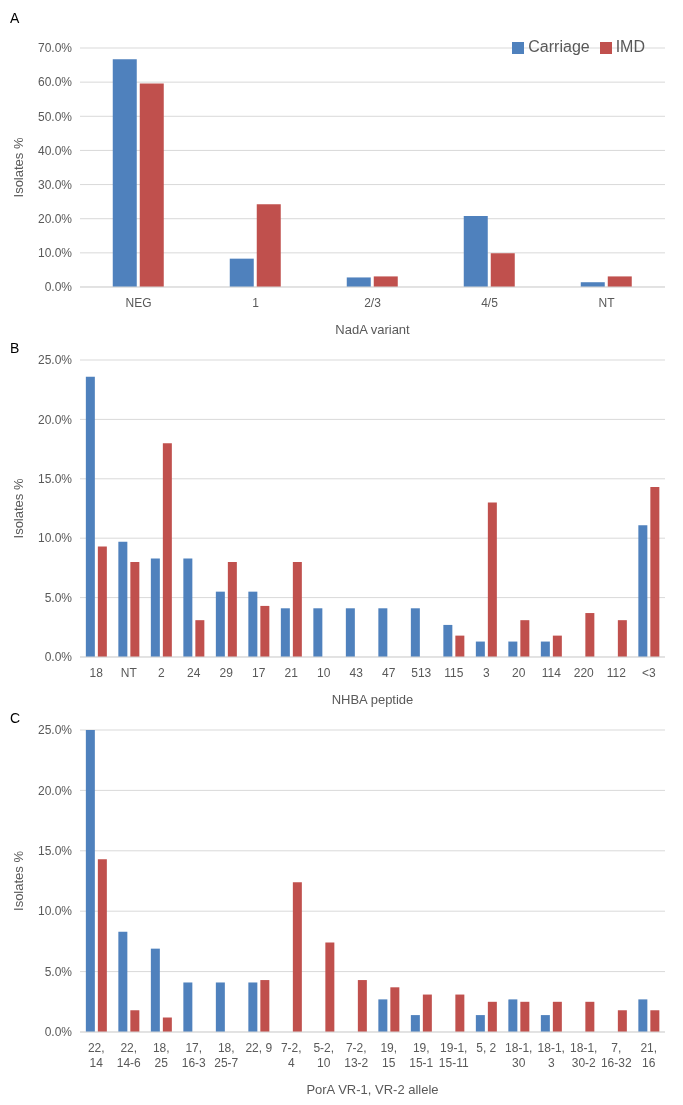 The width and height of the screenshot is (683, 1105). I want to click on x-tick-label: 3, so click(486, 673).